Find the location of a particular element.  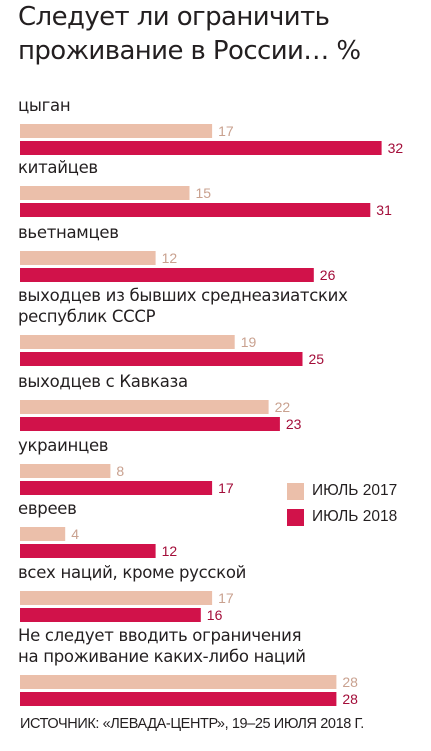

value-label-2017: 15 is located at coordinates (204, 193).